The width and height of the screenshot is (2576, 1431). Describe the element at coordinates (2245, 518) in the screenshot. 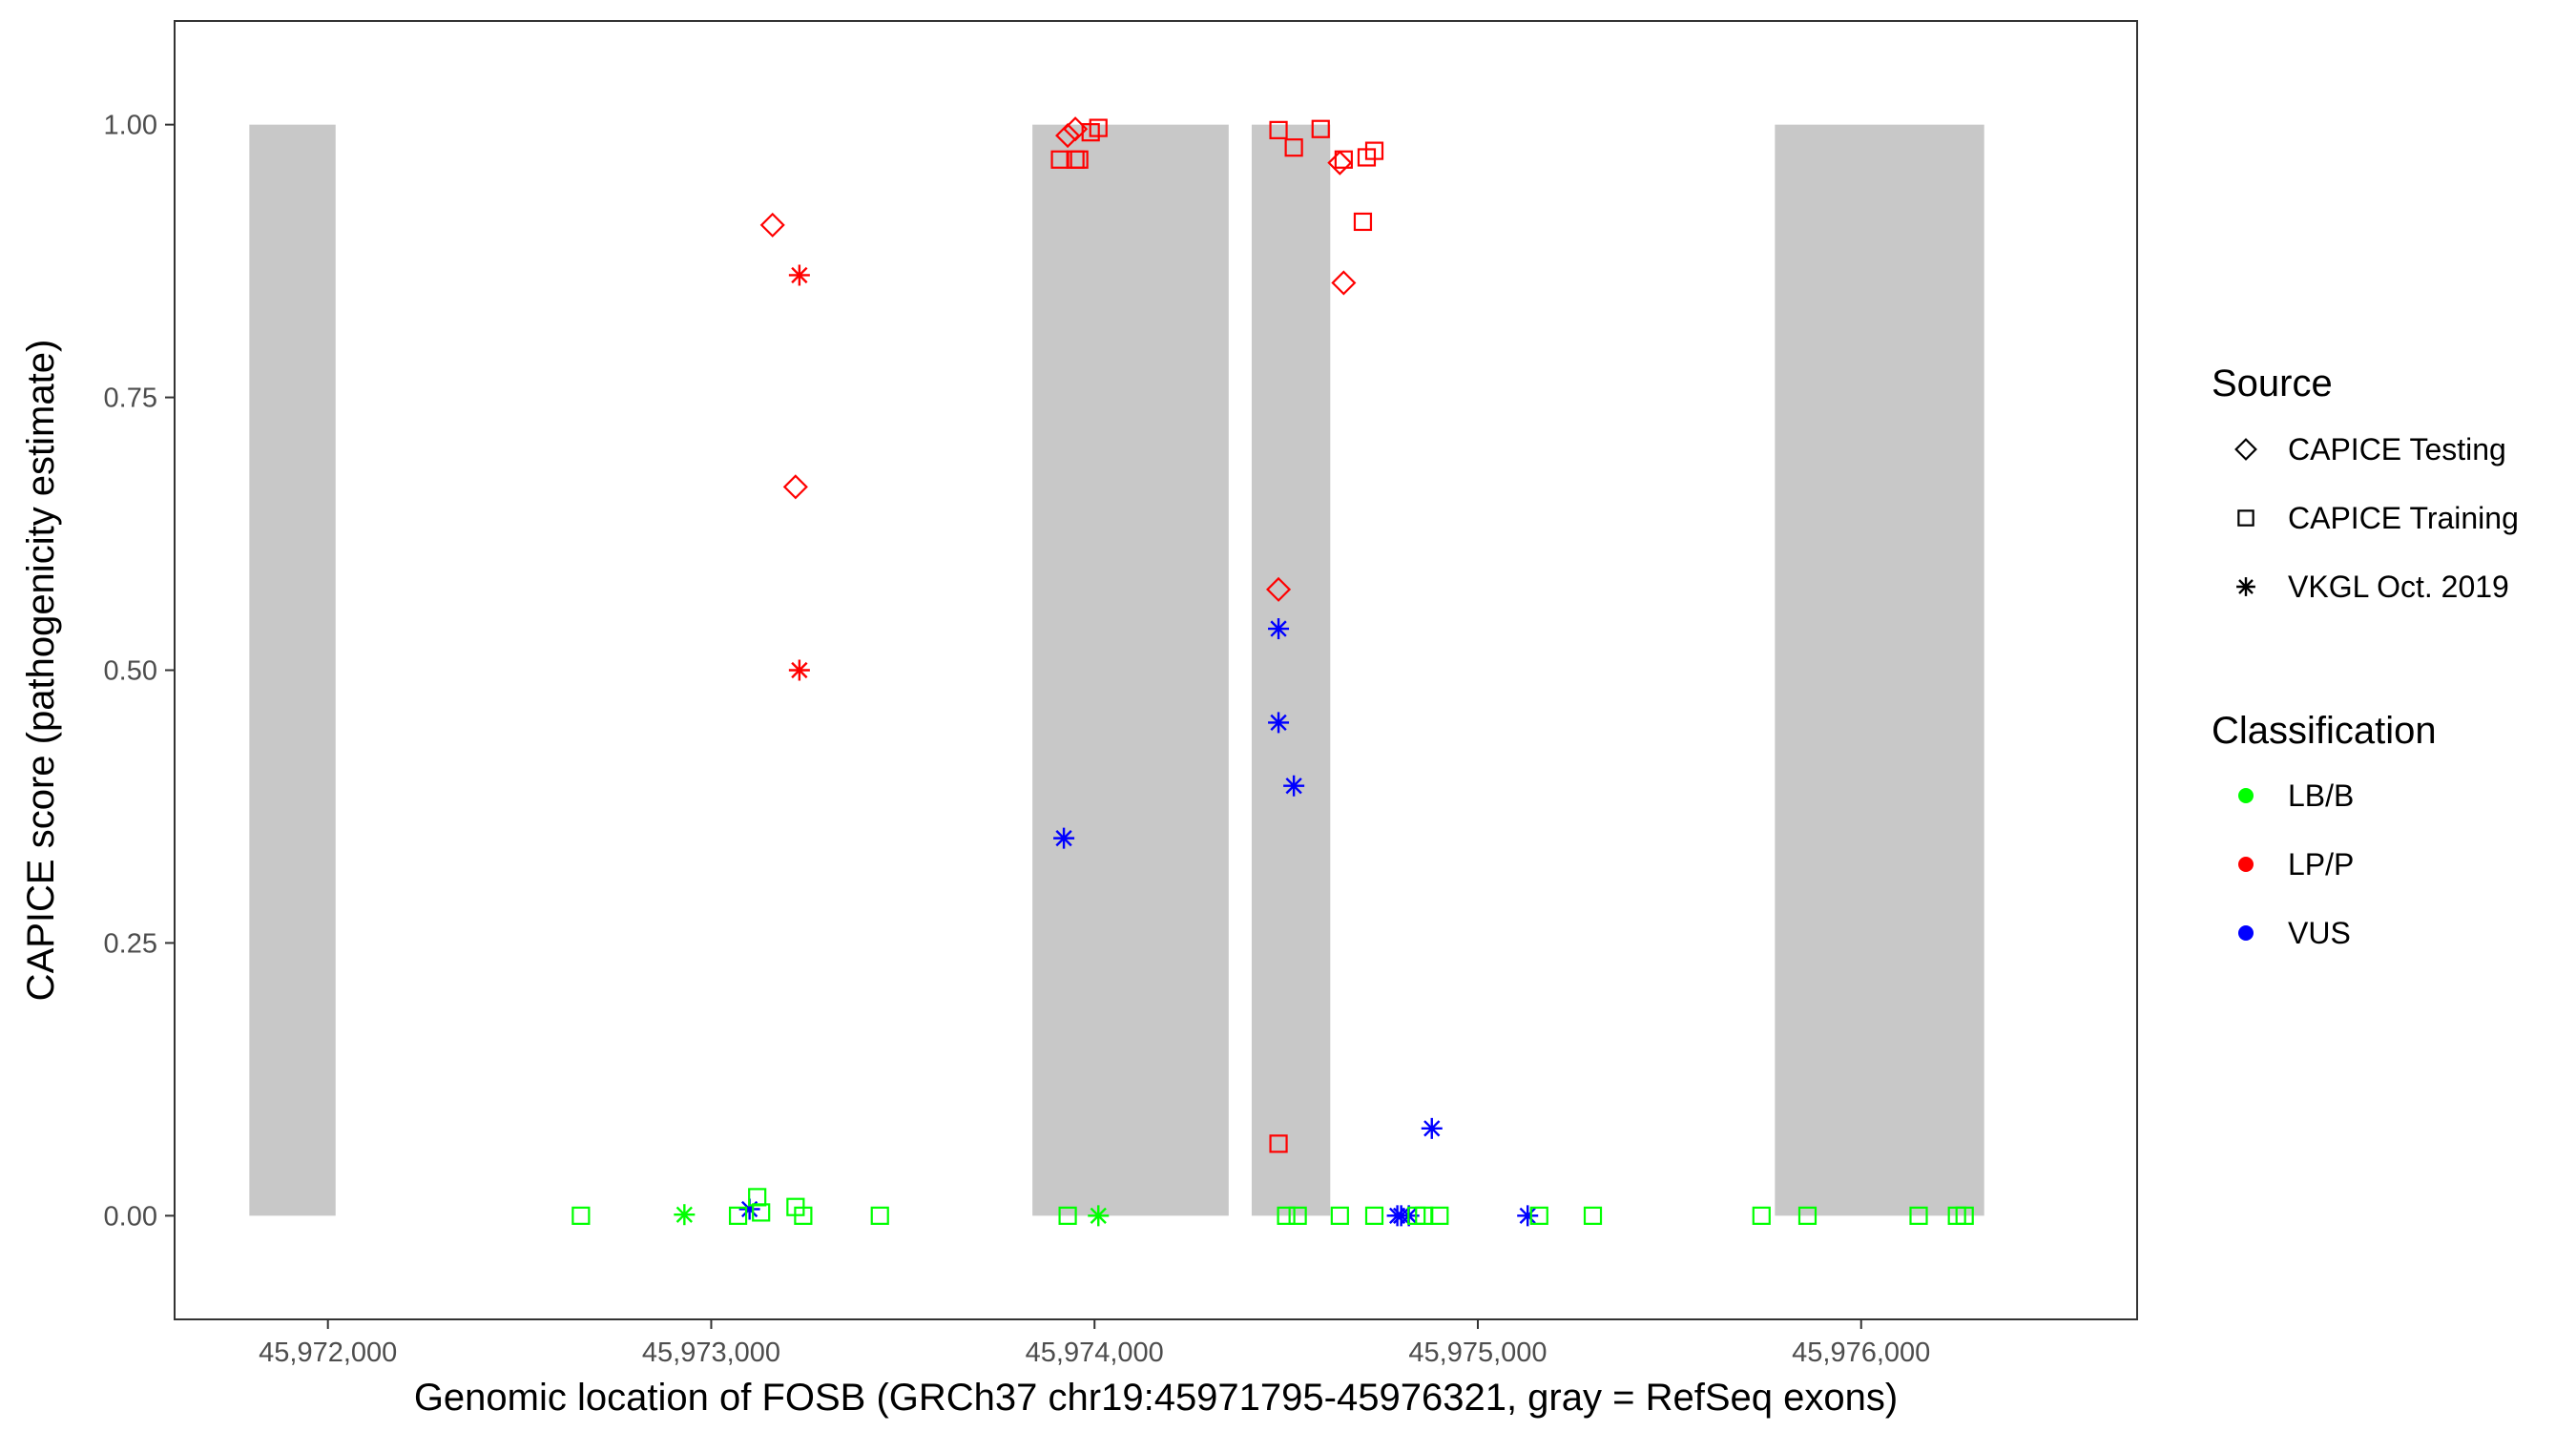

I see `legend-key-training` at that location.